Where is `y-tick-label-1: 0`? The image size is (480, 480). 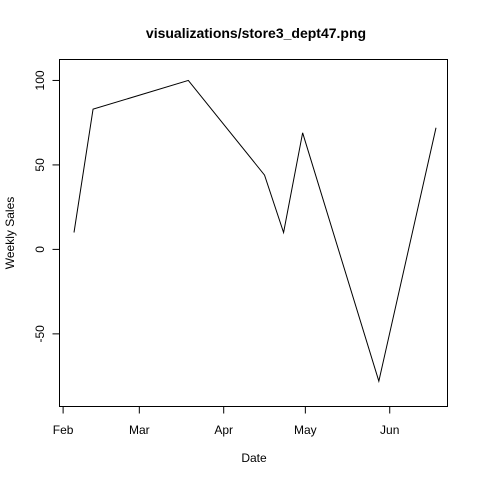
y-tick-label-1: 0 is located at coordinates (40, 249).